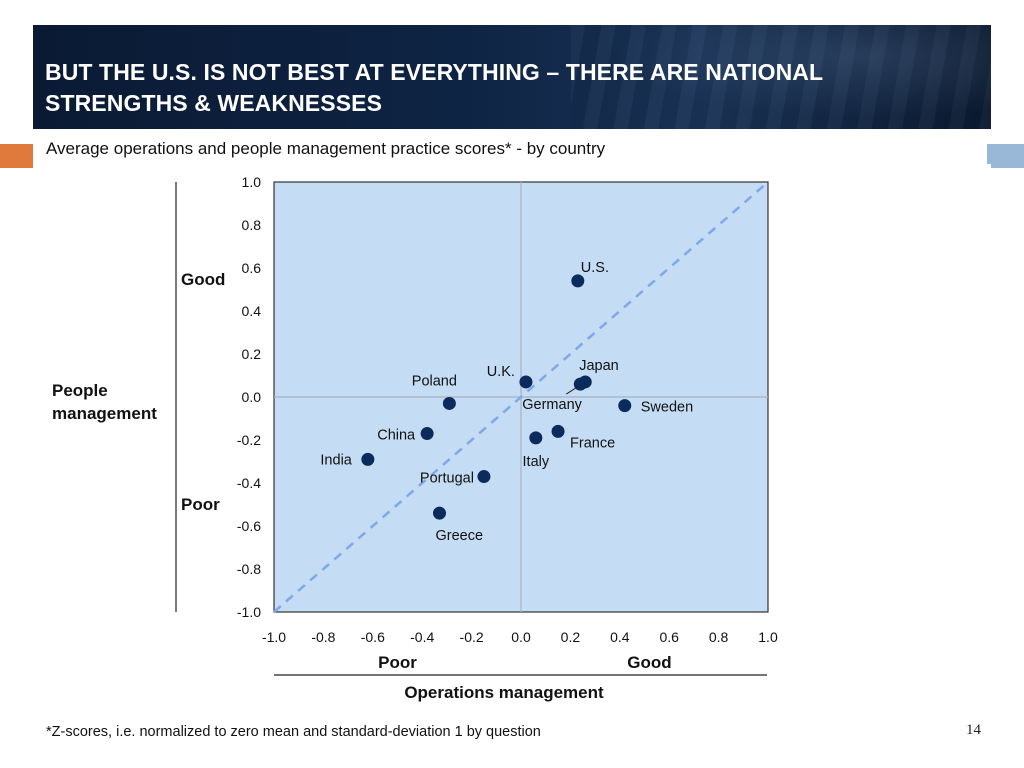 This screenshot has width=1024, height=768. Describe the element at coordinates (599, 366) in the screenshot. I see `data-point-label: Japan` at that location.